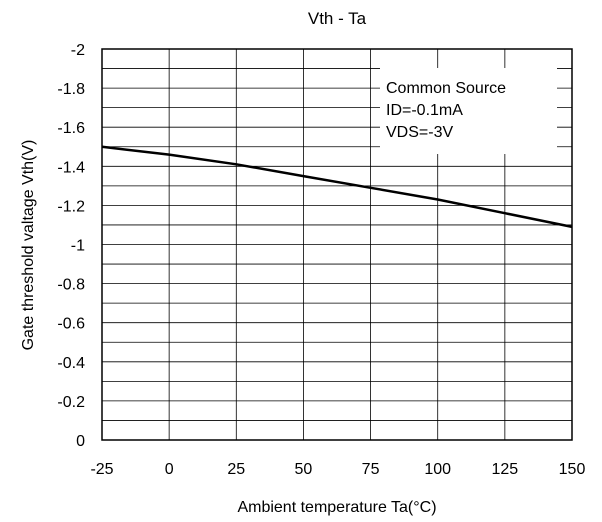 The width and height of the screenshot is (602, 522). Describe the element at coordinates (71, 402) in the screenshot. I see `y-tick-label: -0.2` at that location.